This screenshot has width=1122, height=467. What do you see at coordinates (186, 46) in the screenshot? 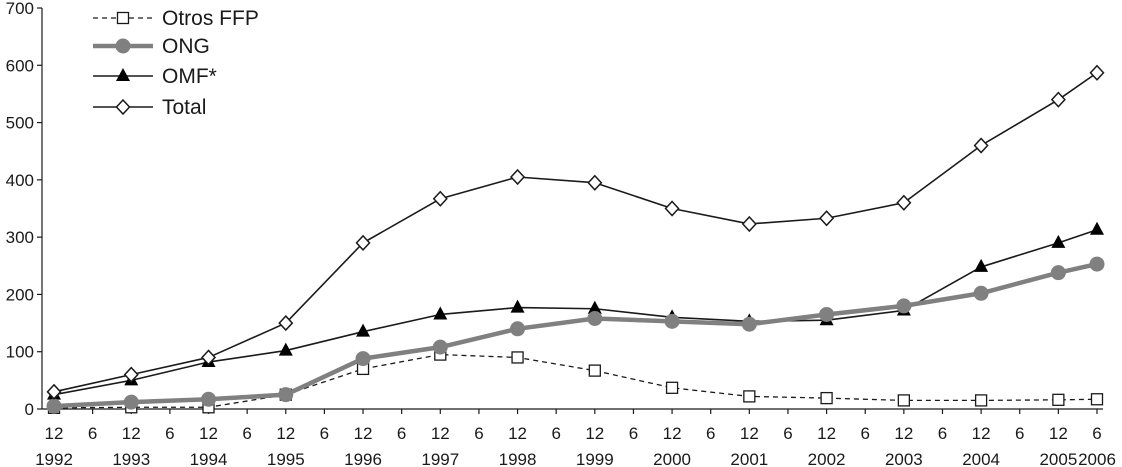
I see `legend-label-ong: ONG` at bounding box center [186, 46].